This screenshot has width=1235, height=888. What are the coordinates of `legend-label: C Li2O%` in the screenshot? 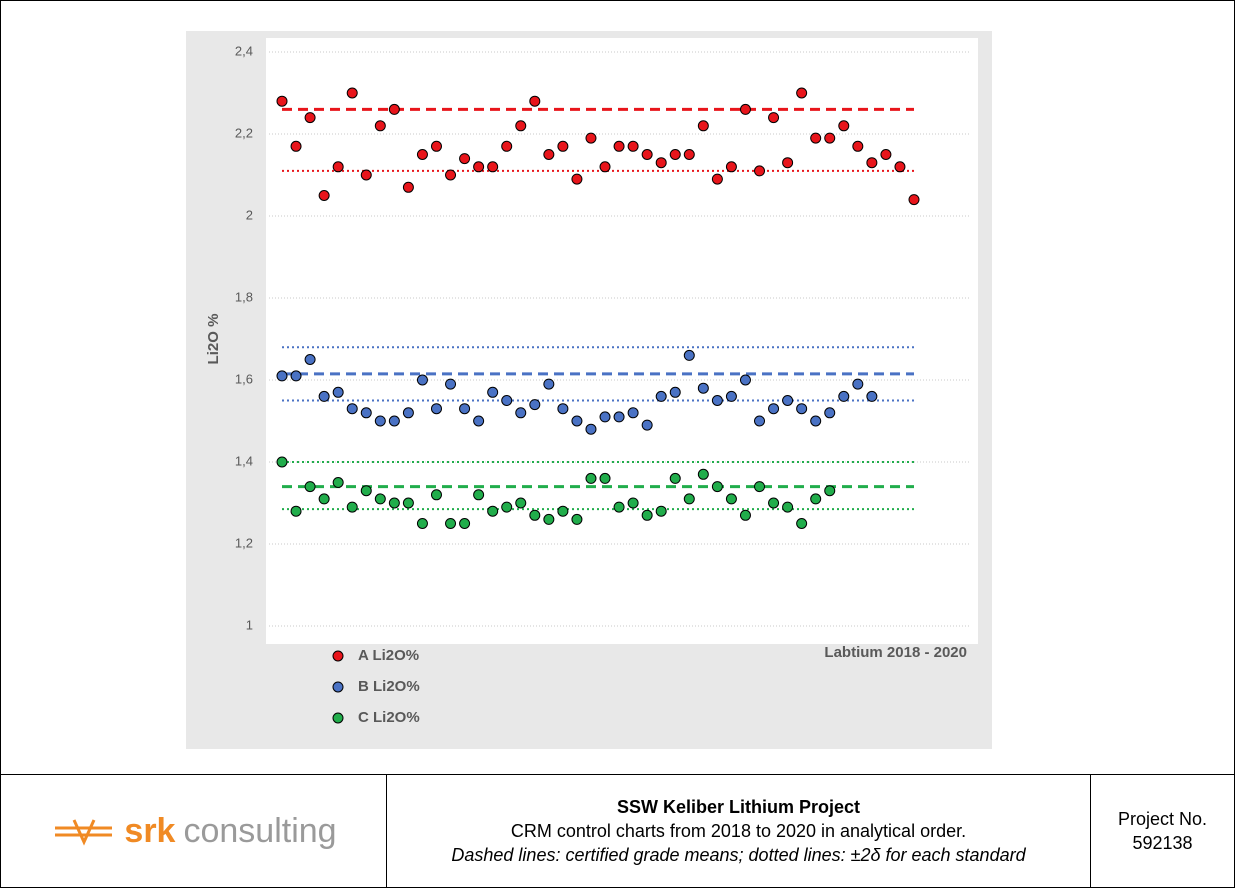 It's located at (389, 717).